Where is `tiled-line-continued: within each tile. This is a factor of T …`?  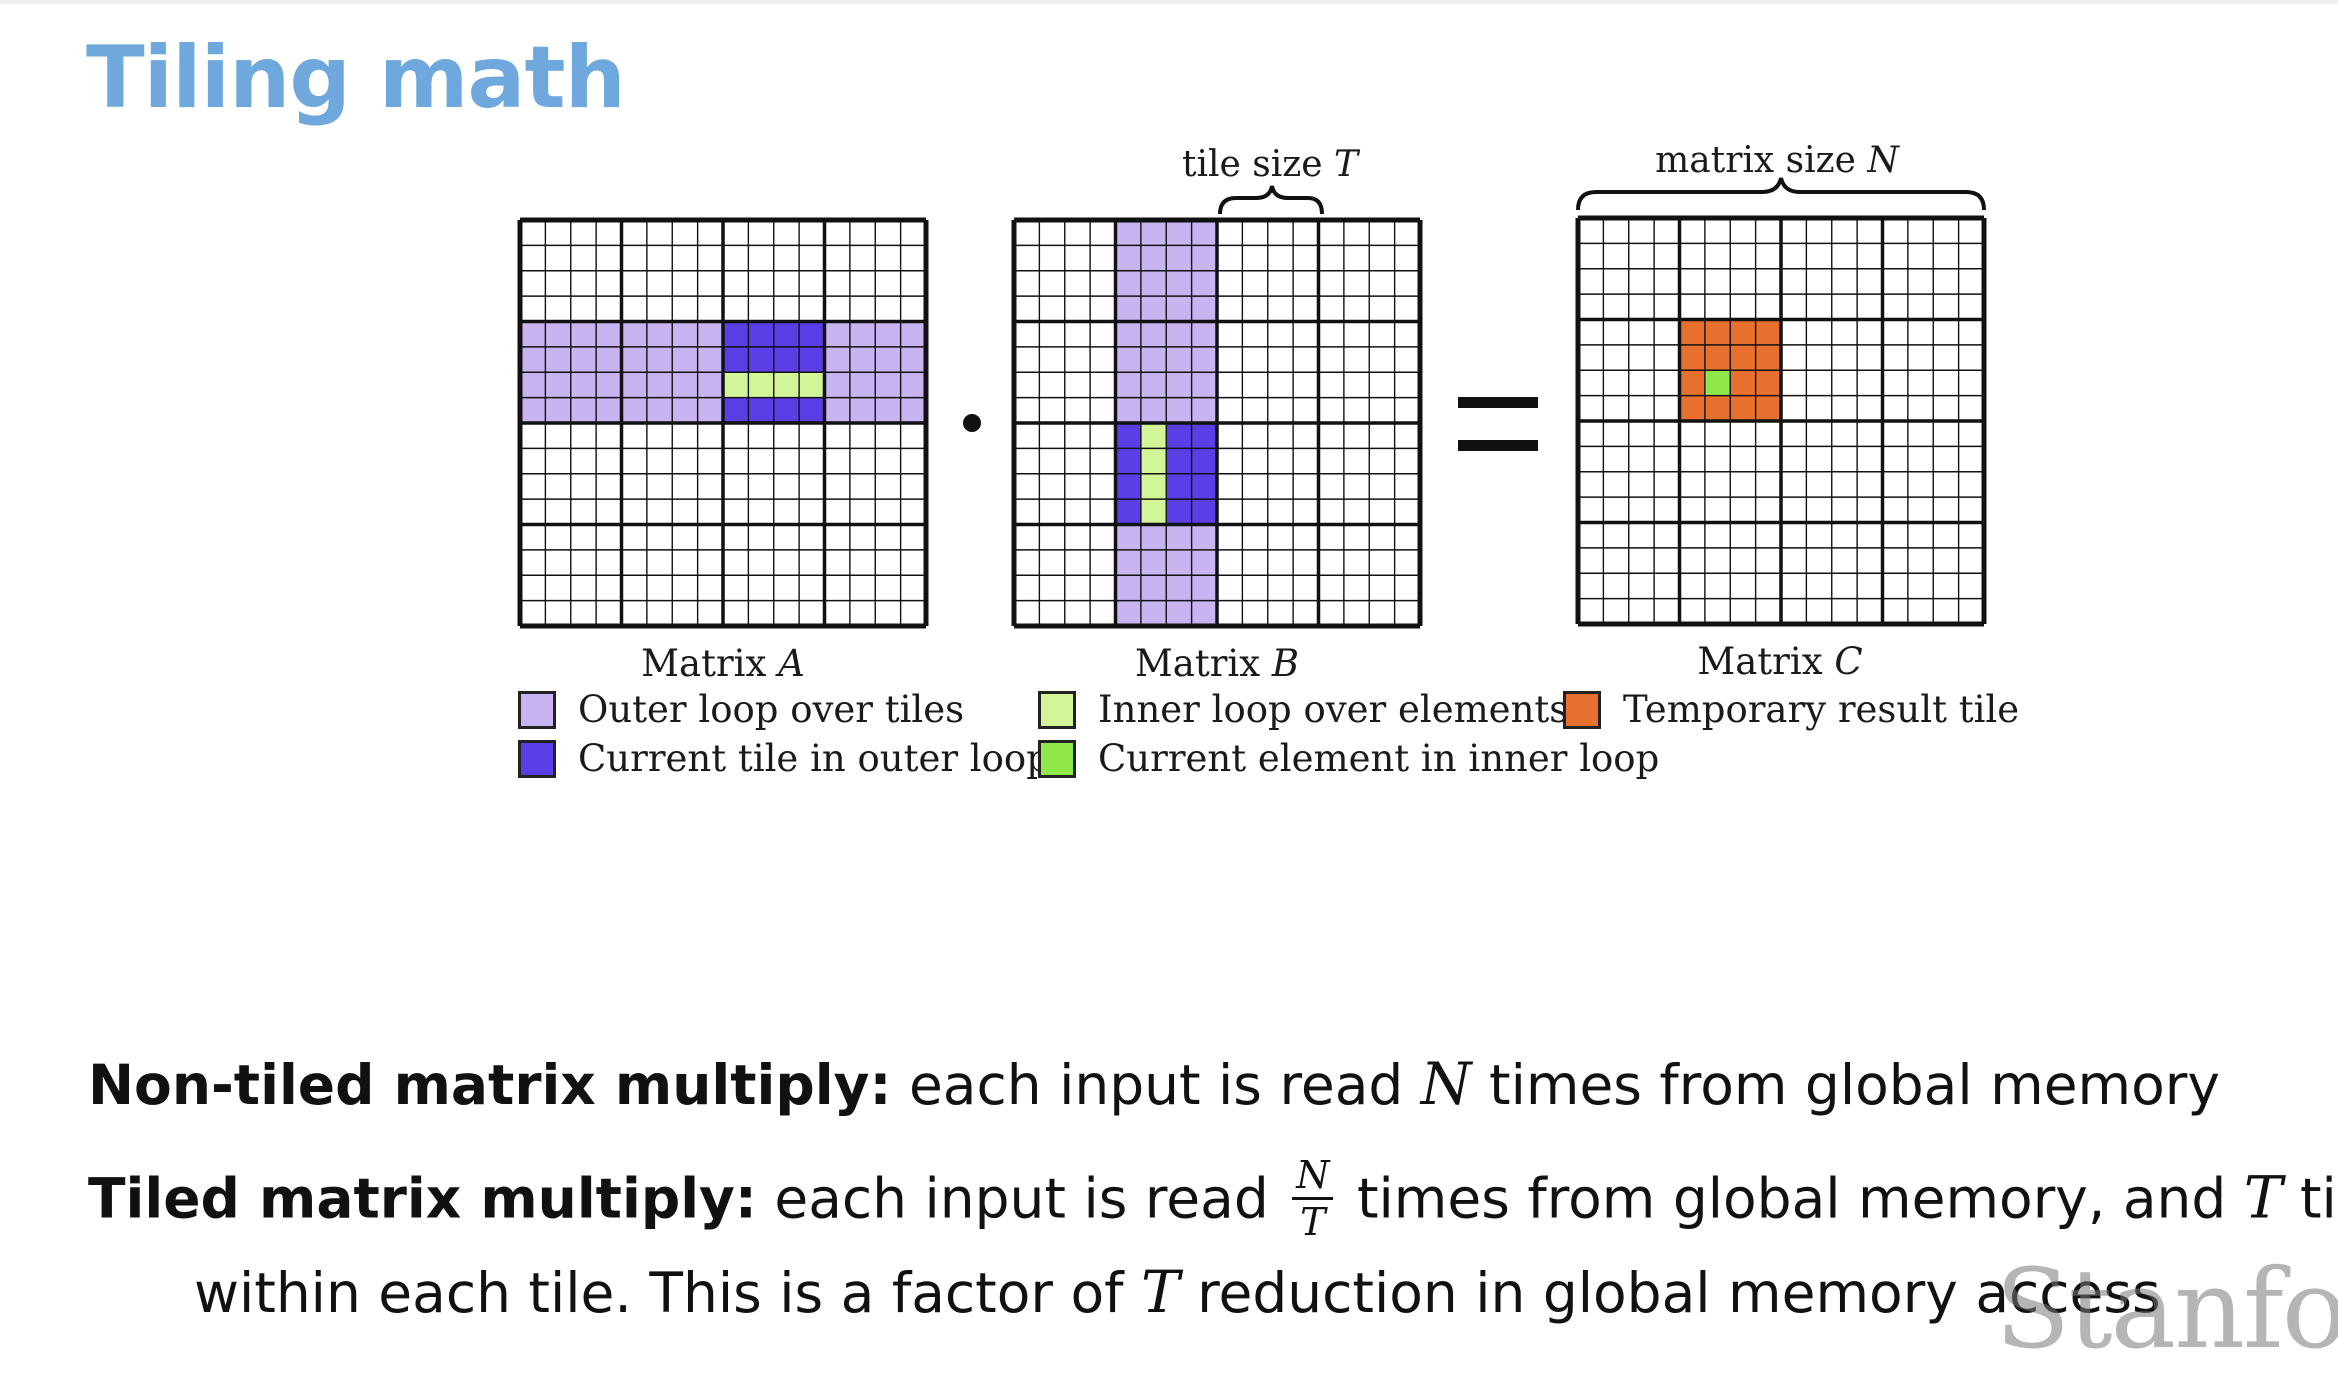 tiled-line-continued: within each tile. This is a factor of T … is located at coordinates (1177, 1292).